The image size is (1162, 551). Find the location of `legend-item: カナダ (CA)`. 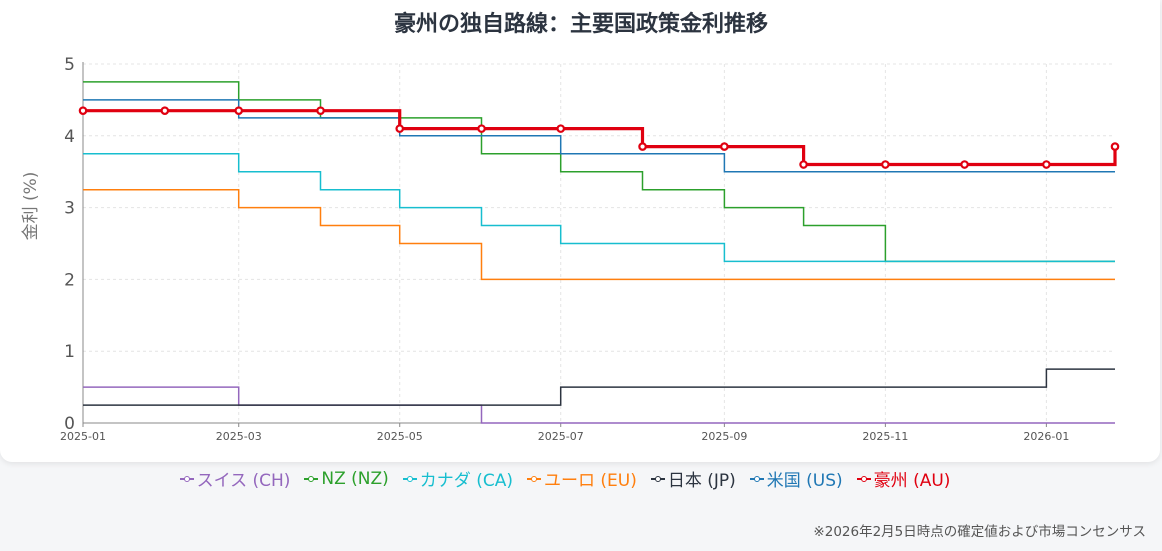

legend-item: カナダ (CA) is located at coordinates (457, 478).